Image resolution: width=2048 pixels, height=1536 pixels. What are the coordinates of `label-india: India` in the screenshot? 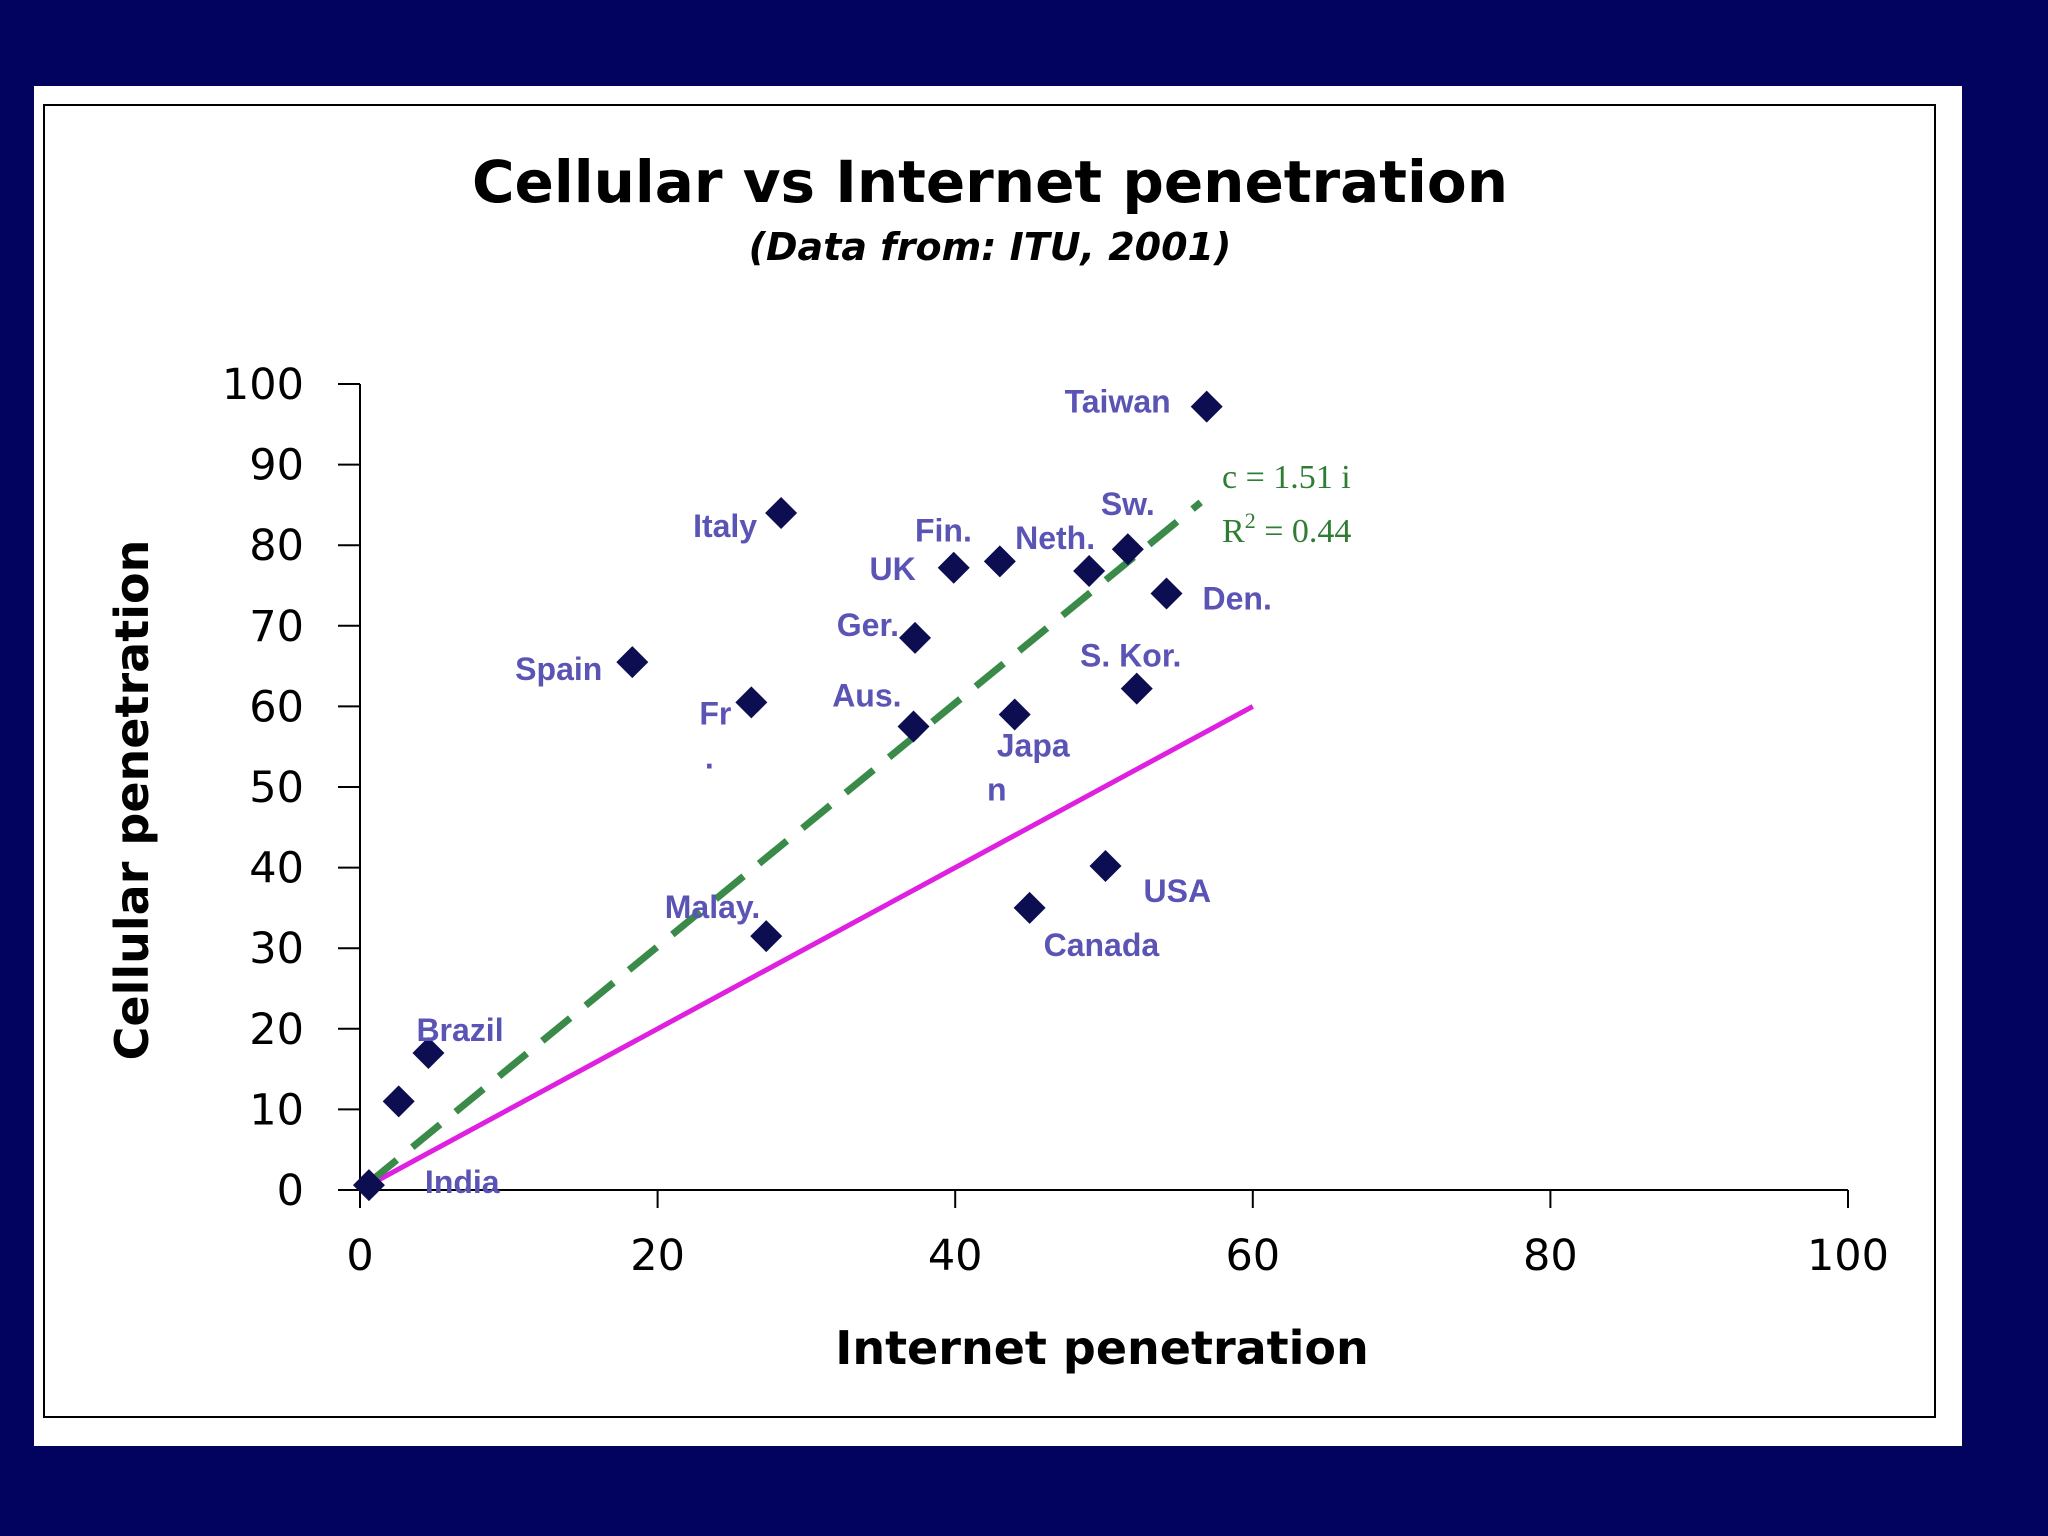 It's located at (462, 1182).